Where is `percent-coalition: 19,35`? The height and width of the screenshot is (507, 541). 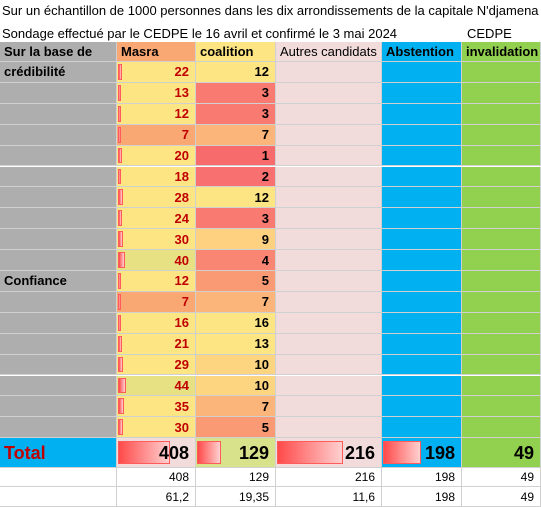 percent-coalition: 19,35 is located at coordinates (236, 497).